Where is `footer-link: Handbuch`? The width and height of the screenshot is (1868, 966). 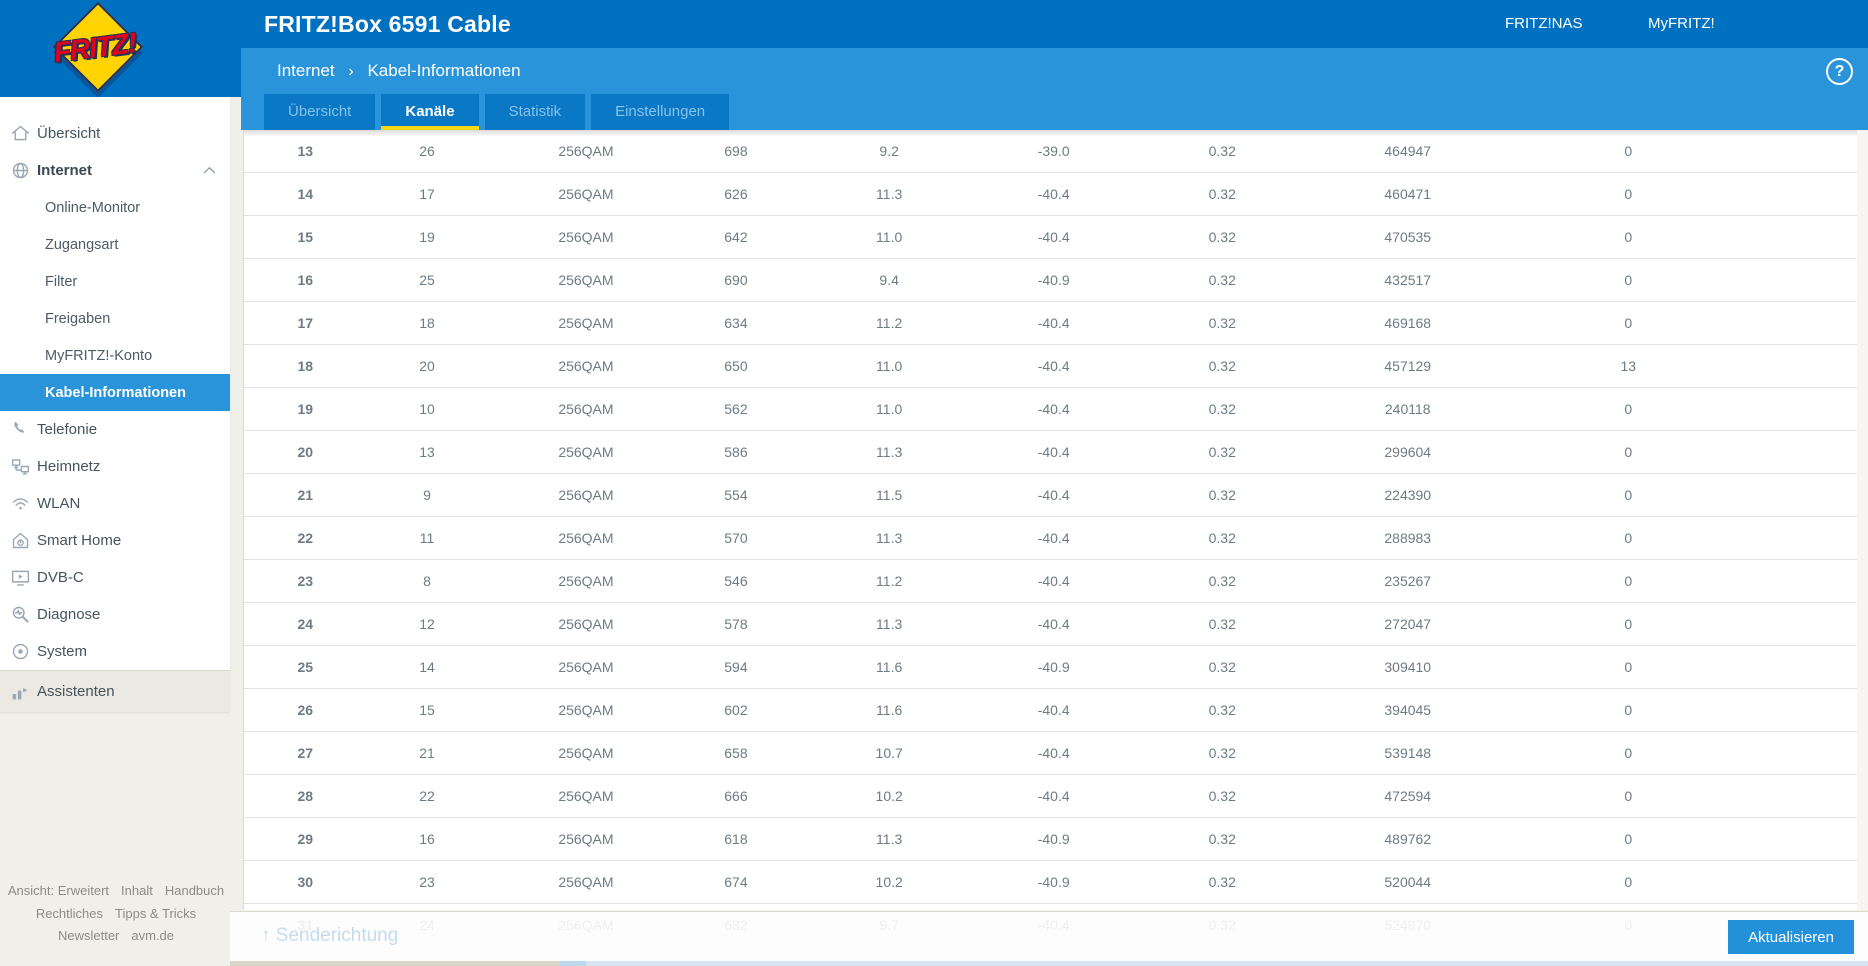
footer-link: Handbuch is located at coordinates (194, 890).